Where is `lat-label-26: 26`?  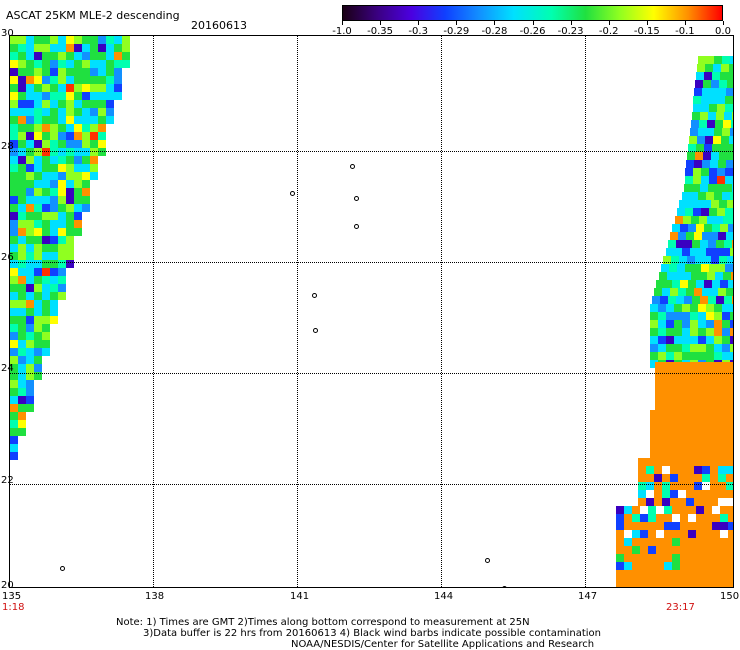
lat-label-26: 26 is located at coordinates (7, 257).